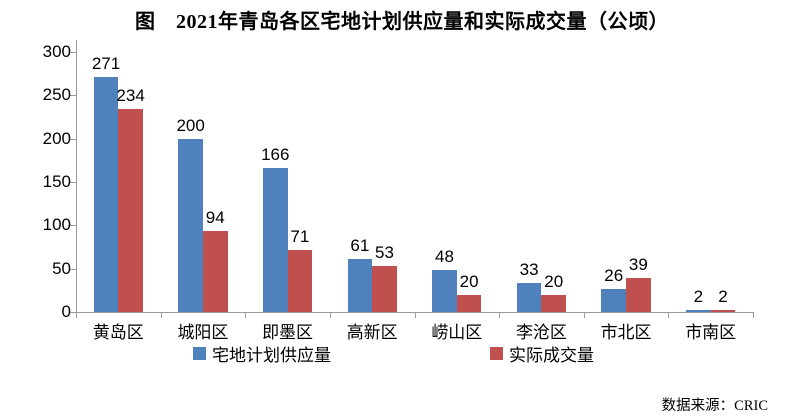 The width and height of the screenshot is (804, 420). I want to click on x-category-label: 崂山区, so click(457, 332).